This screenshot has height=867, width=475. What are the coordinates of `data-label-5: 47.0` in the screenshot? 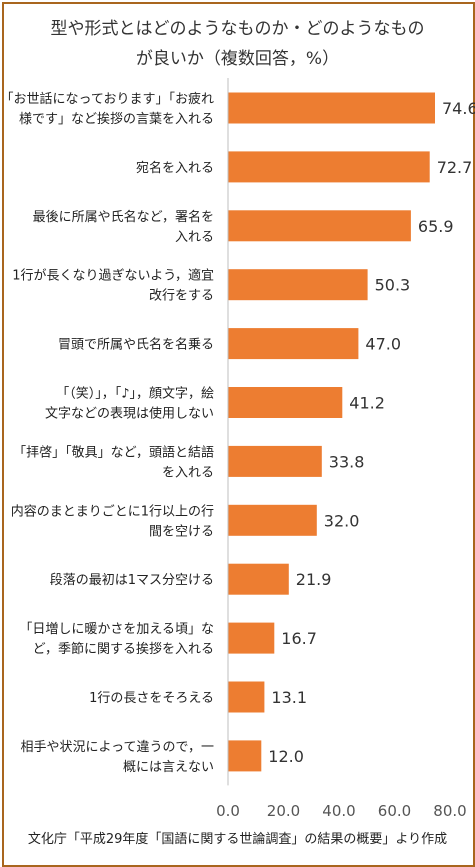 It's located at (383, 344).